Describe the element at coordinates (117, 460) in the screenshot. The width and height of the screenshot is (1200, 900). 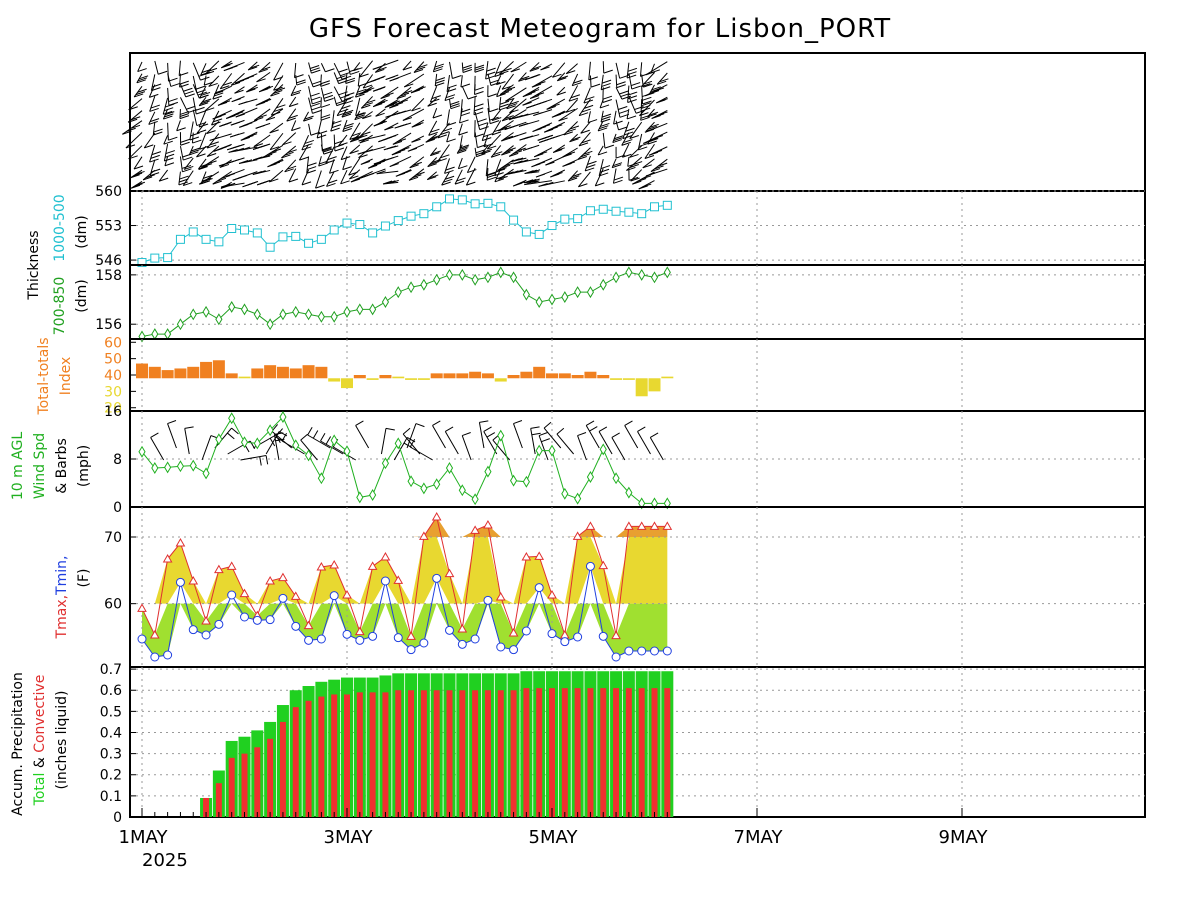
I see `y-tick-label: 8` at that location.